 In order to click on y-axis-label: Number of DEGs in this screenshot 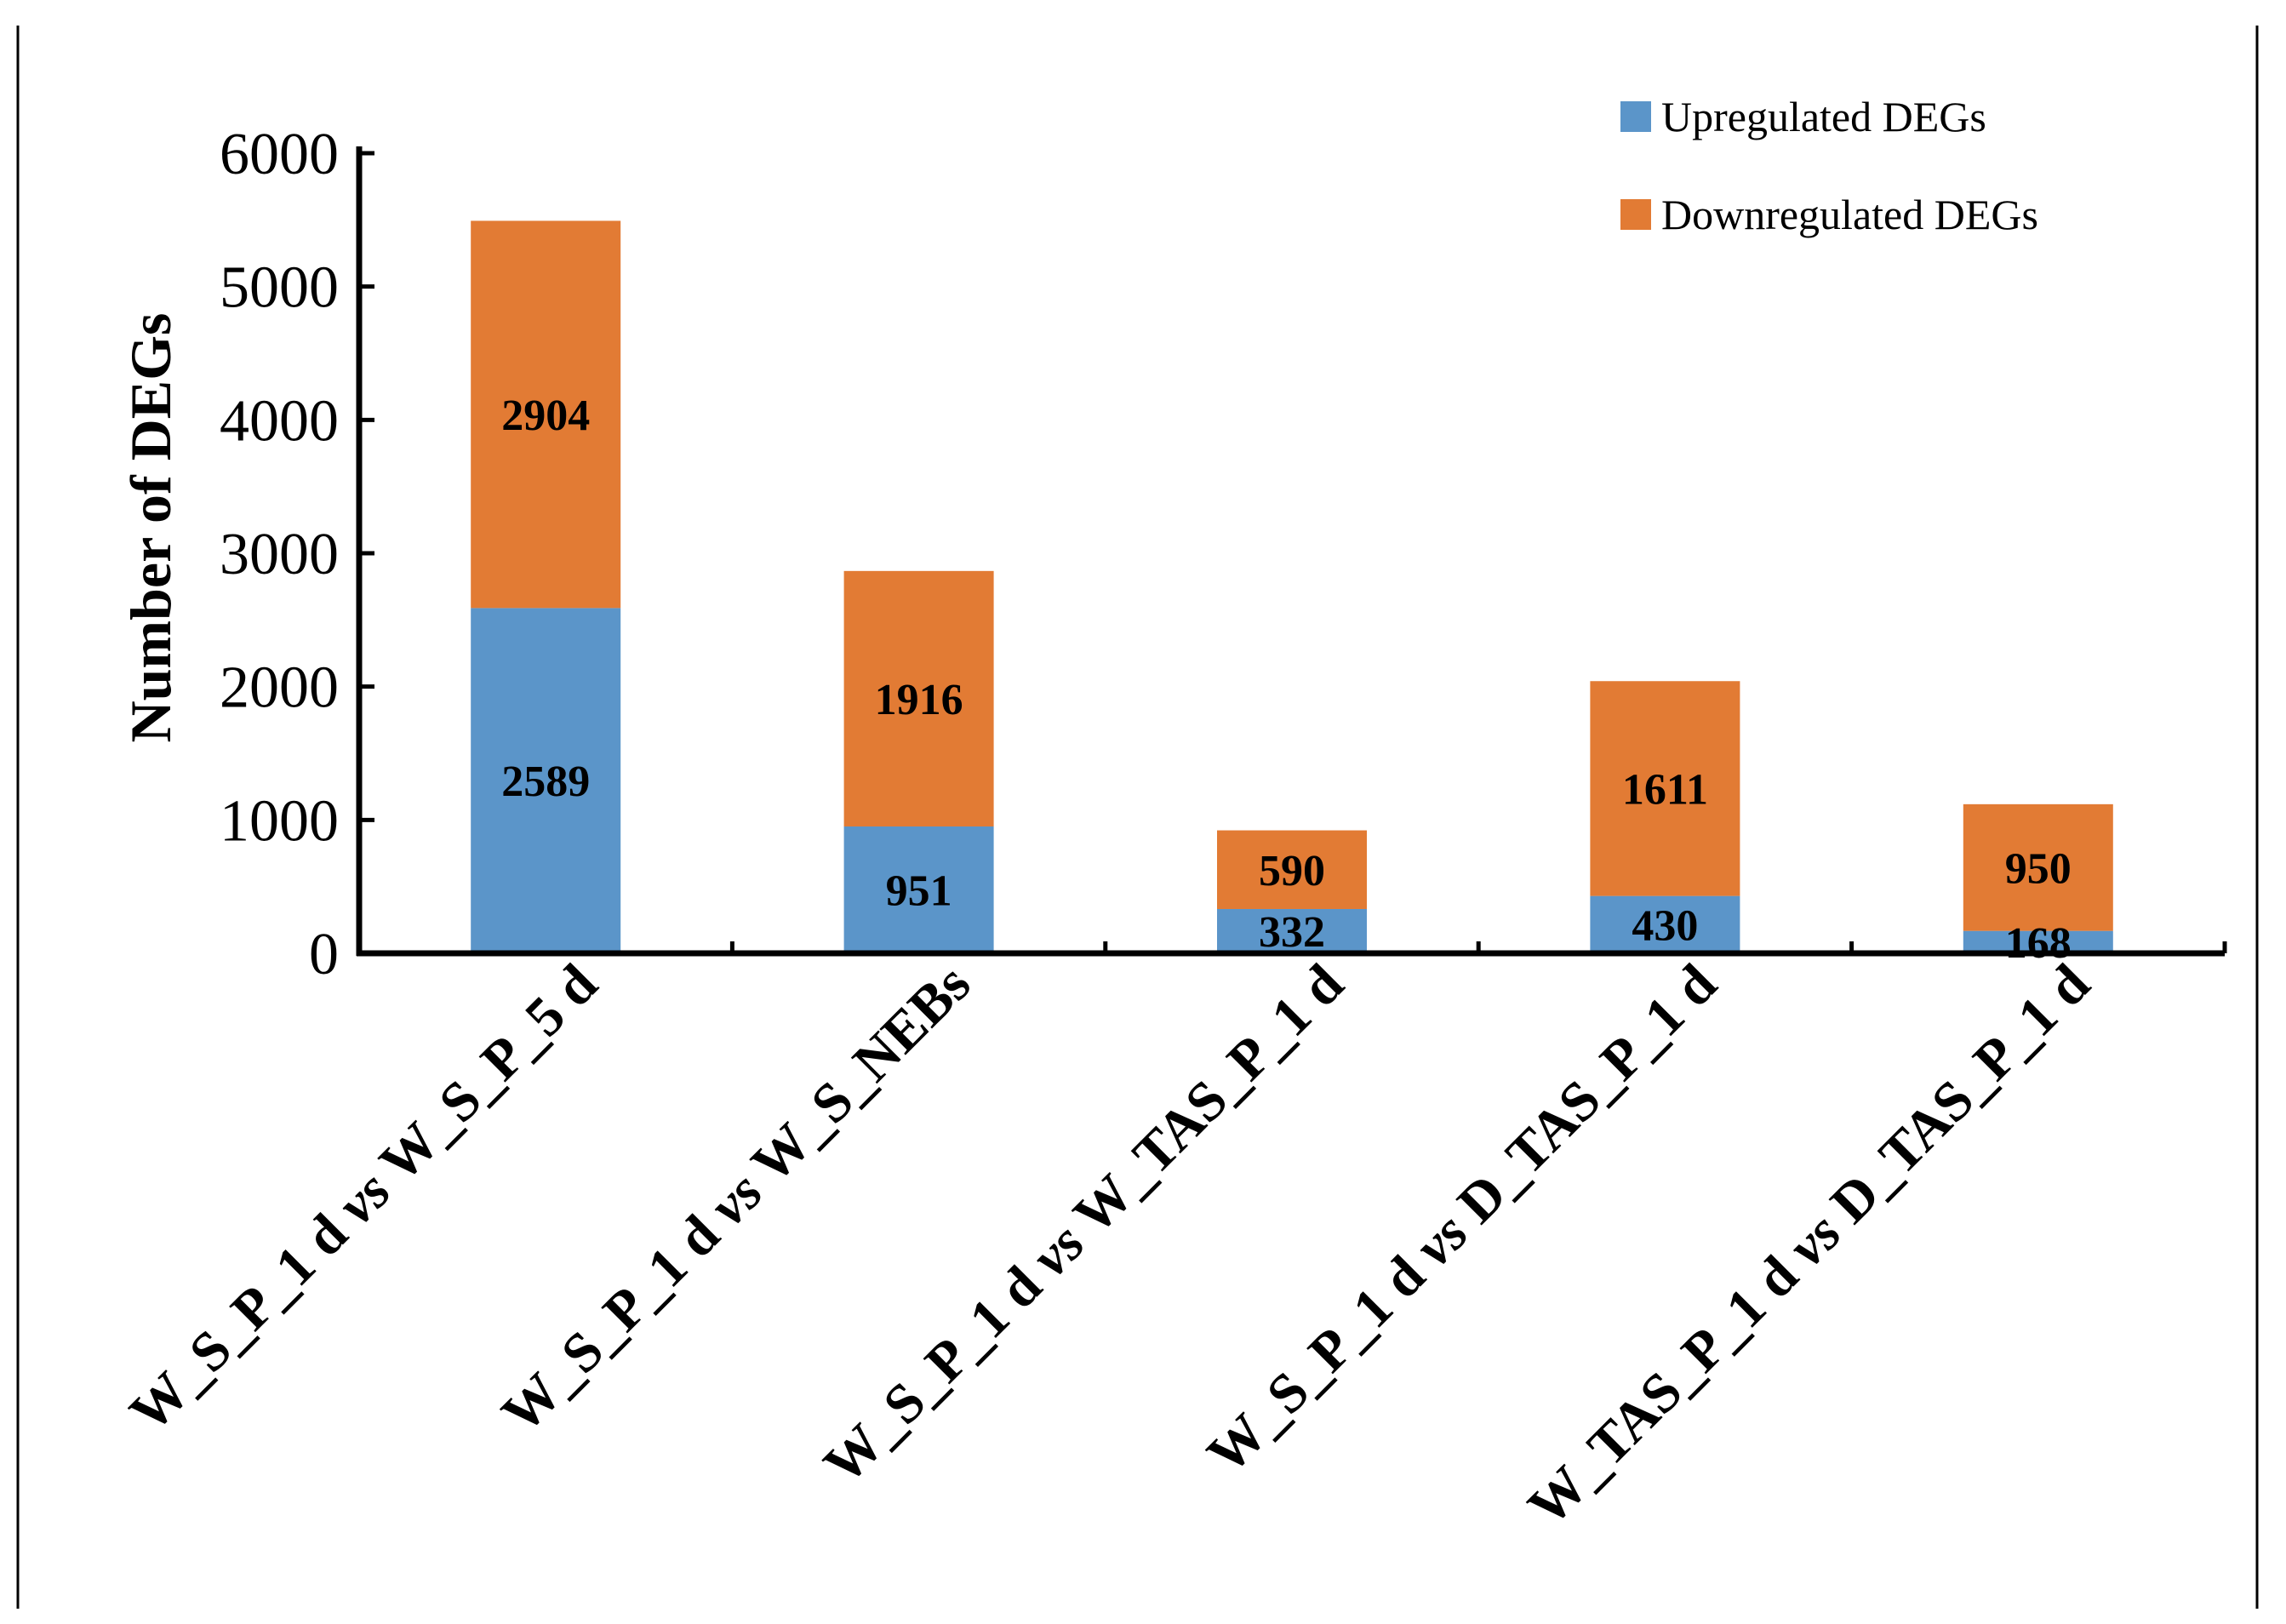, I will do `click(150, 528)`.